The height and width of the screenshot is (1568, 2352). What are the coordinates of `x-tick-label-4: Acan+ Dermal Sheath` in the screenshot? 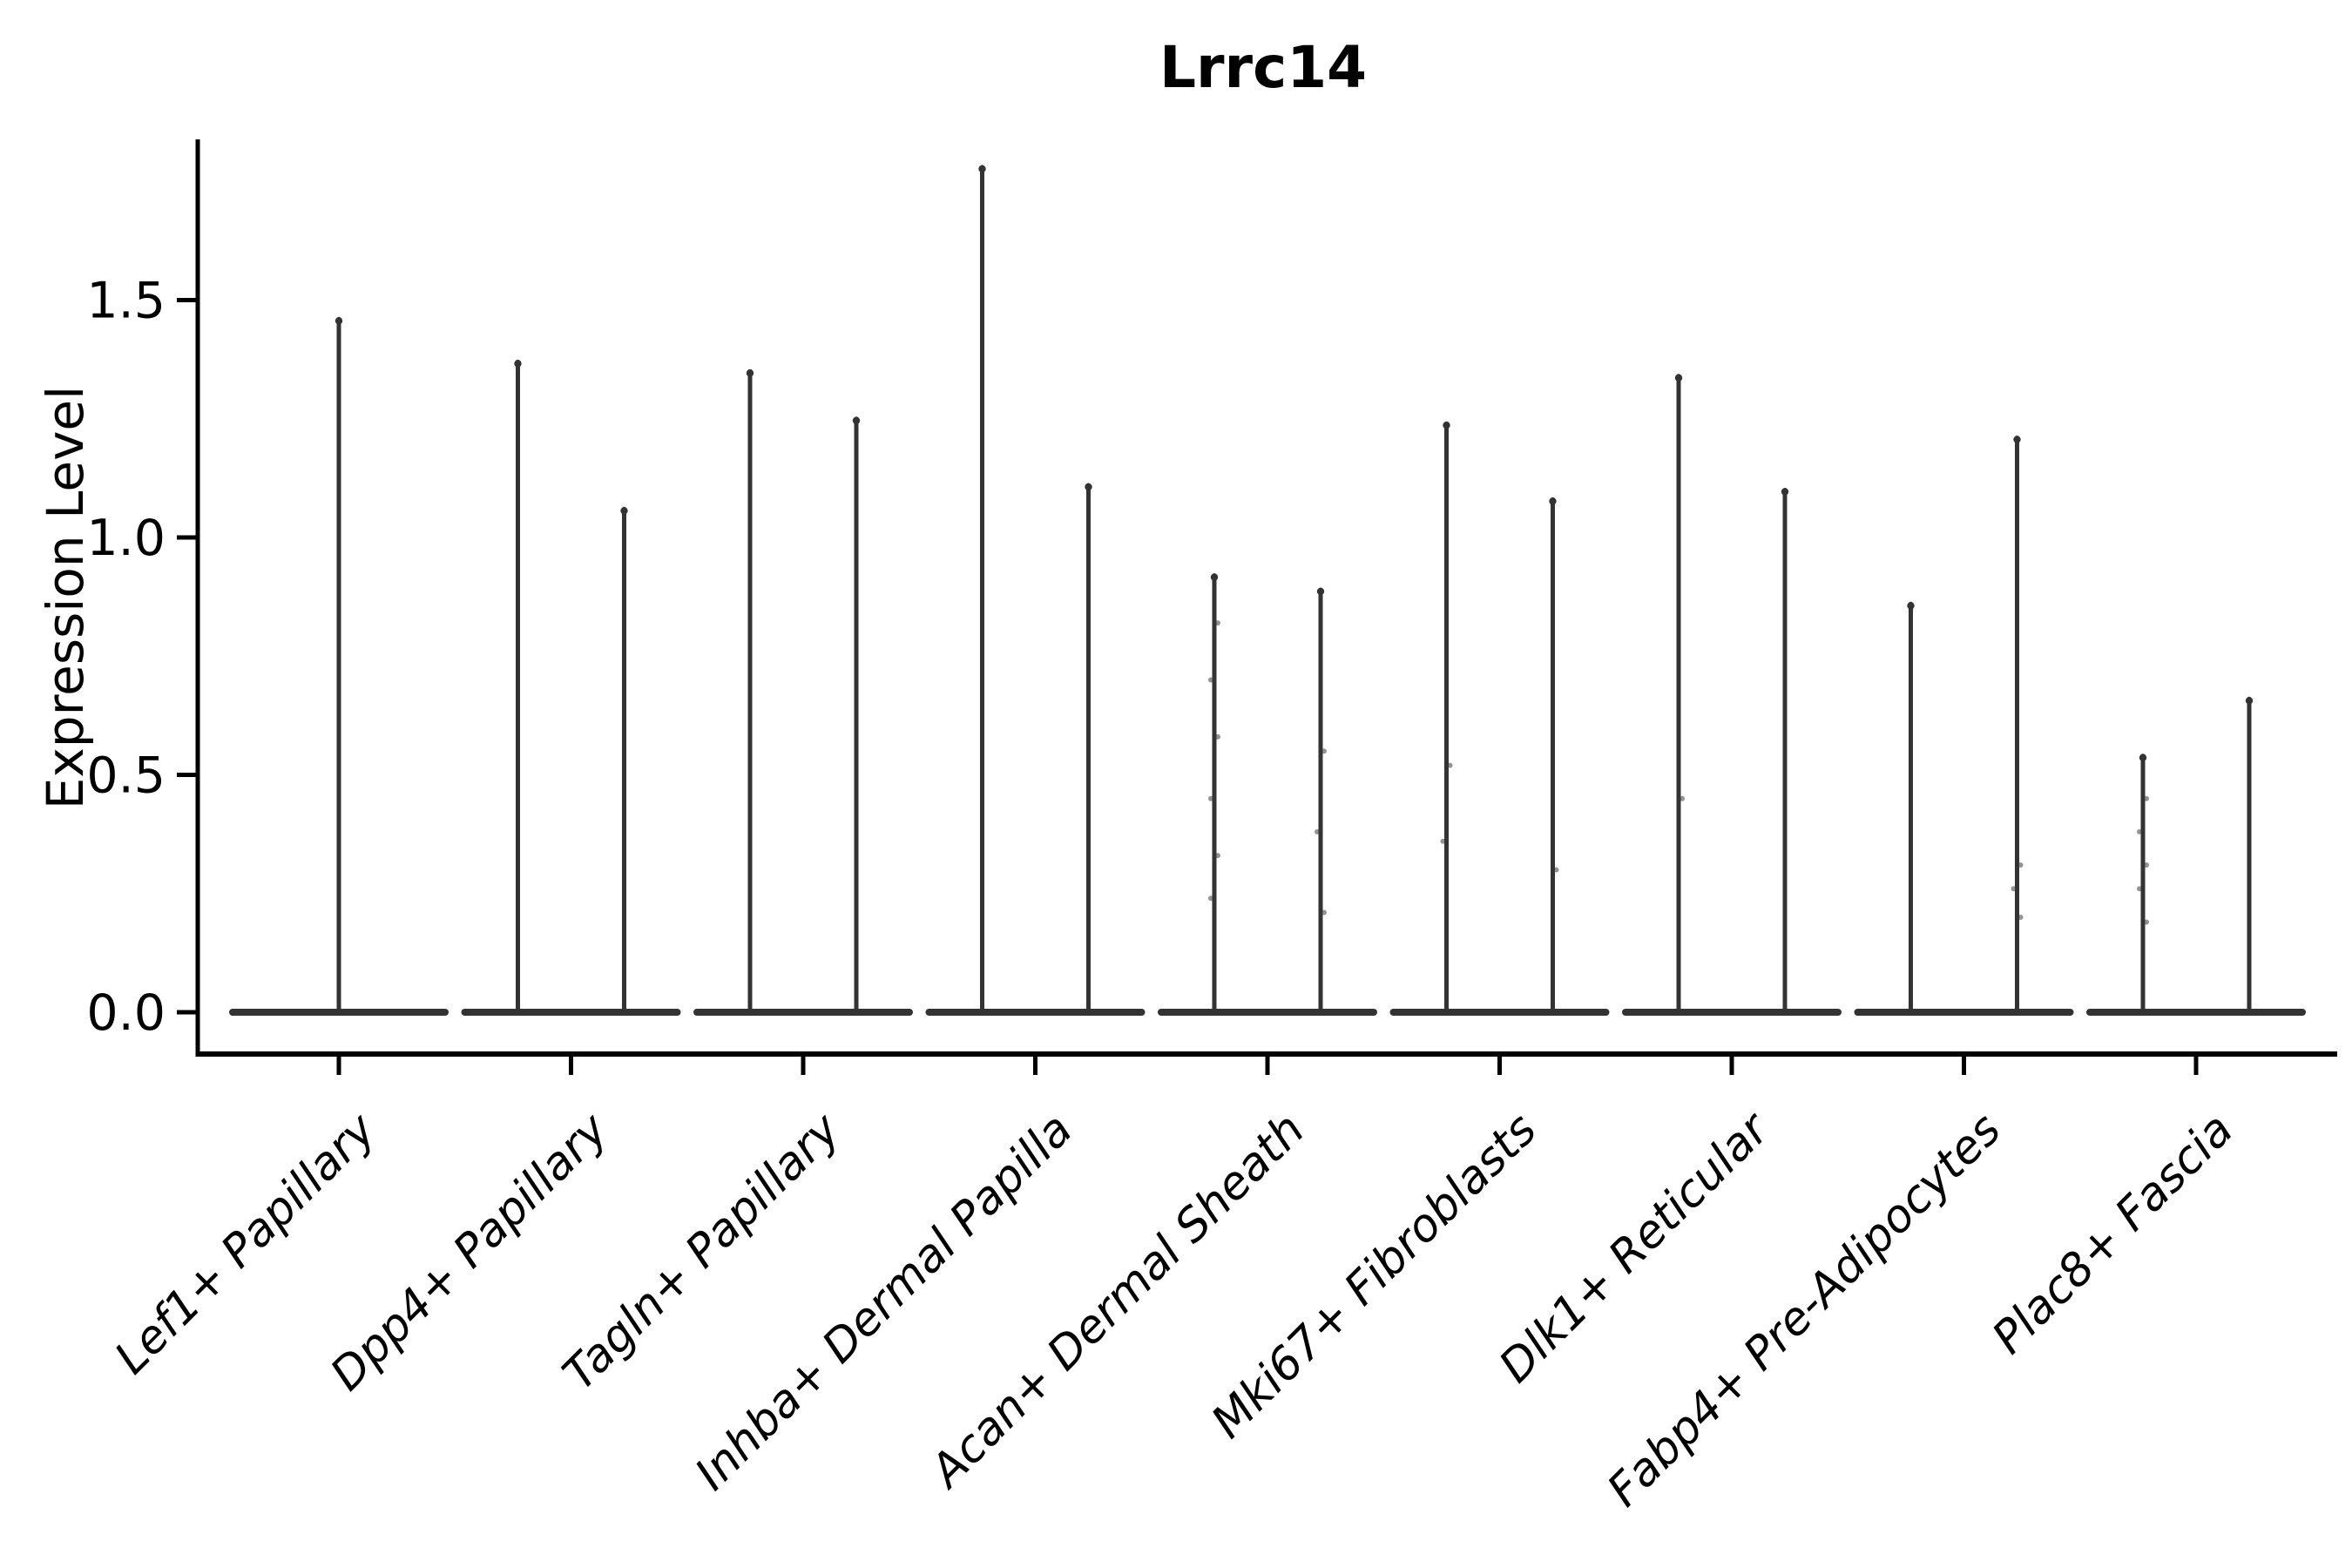 It's located at (1117, 1301).